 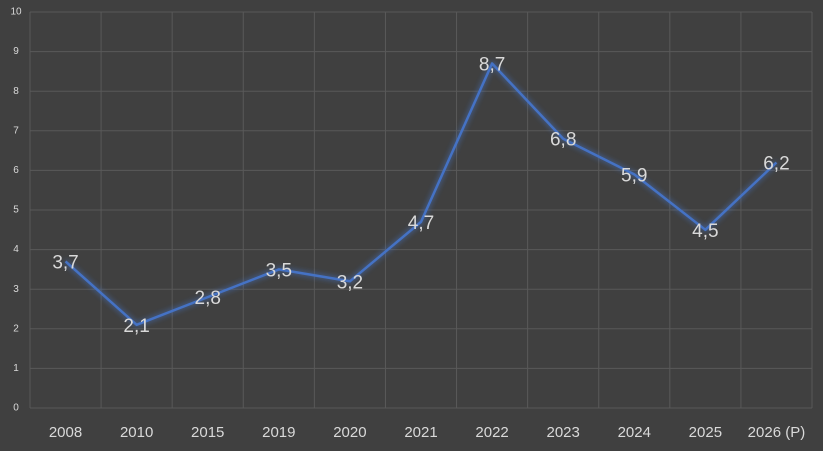 I want to click on data-label: 4,7, so click(x=421, y=223).